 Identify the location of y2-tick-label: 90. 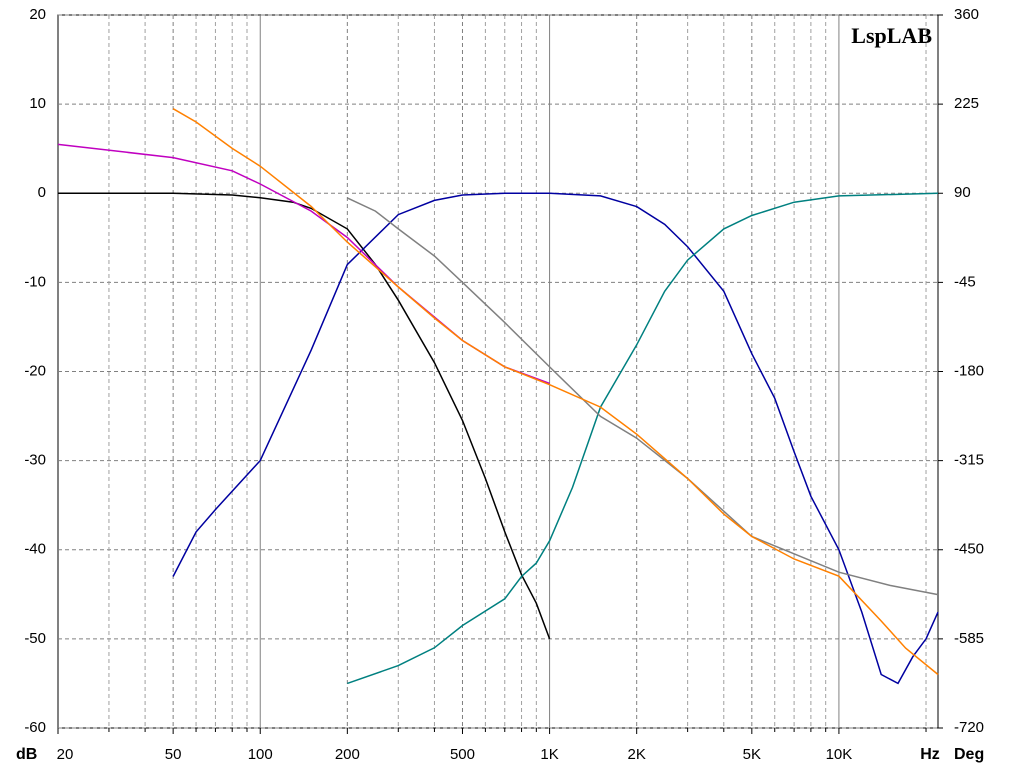
(962, 192).